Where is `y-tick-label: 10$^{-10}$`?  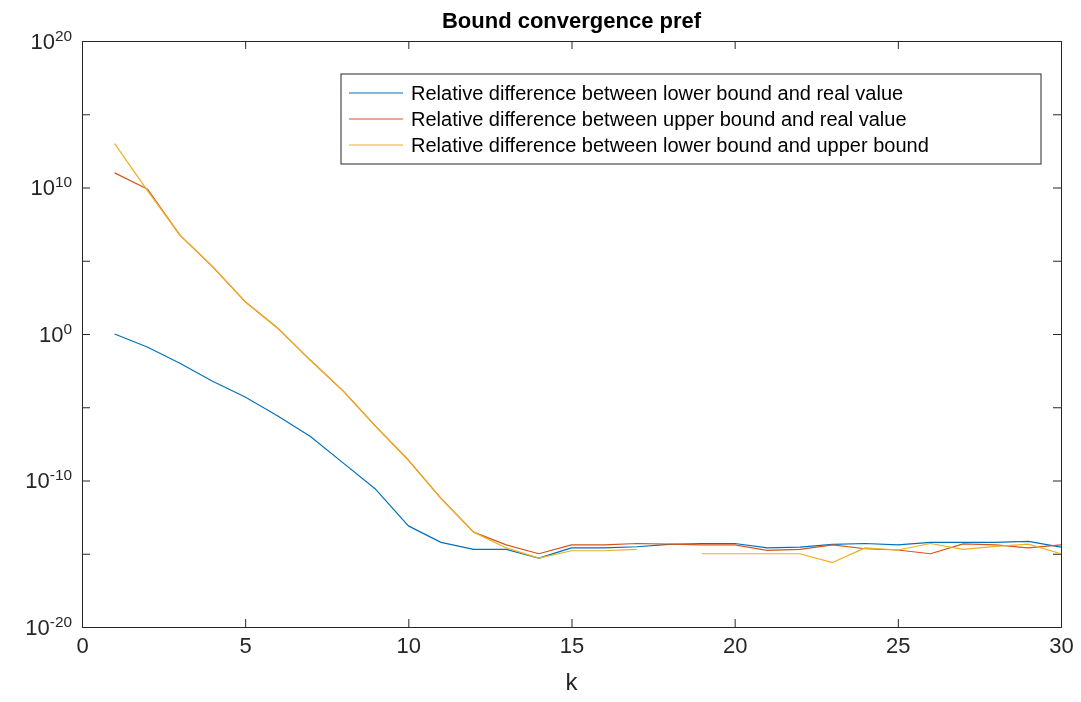 y-tick-label: 10$^{-10}$ is located at coordinates (48, 479).